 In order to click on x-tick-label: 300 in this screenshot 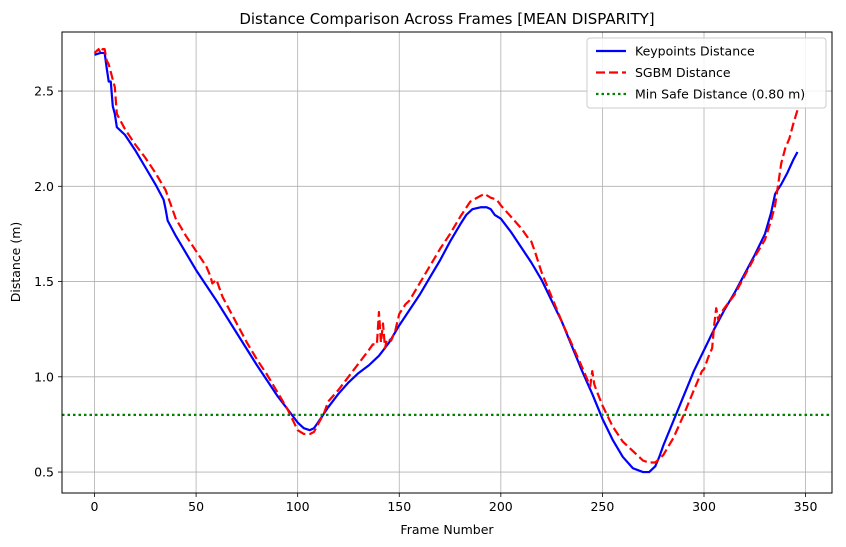, I will do `click(704, 506)`.